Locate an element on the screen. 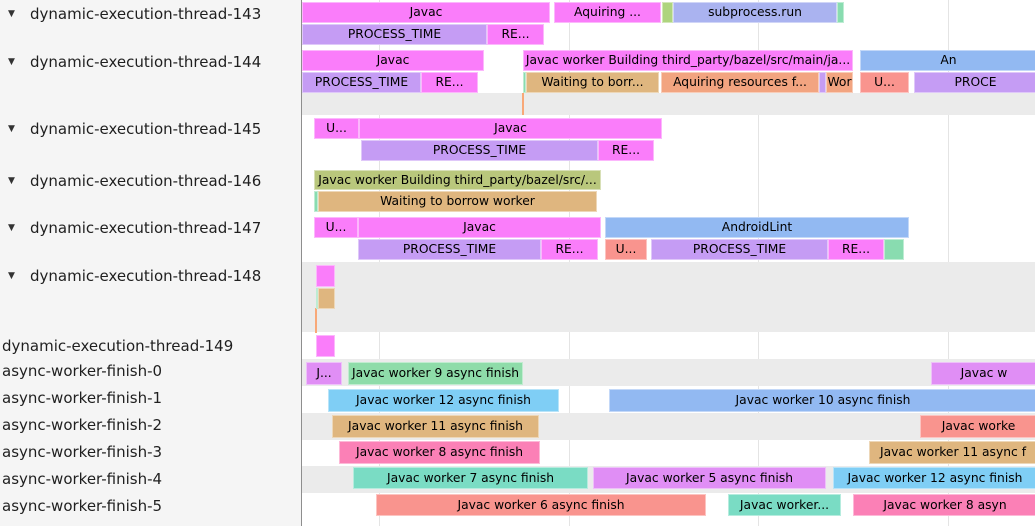 This screenshot has width=1035, height=526. timeline-slice: PROCE is located at coordinates (974, 82).